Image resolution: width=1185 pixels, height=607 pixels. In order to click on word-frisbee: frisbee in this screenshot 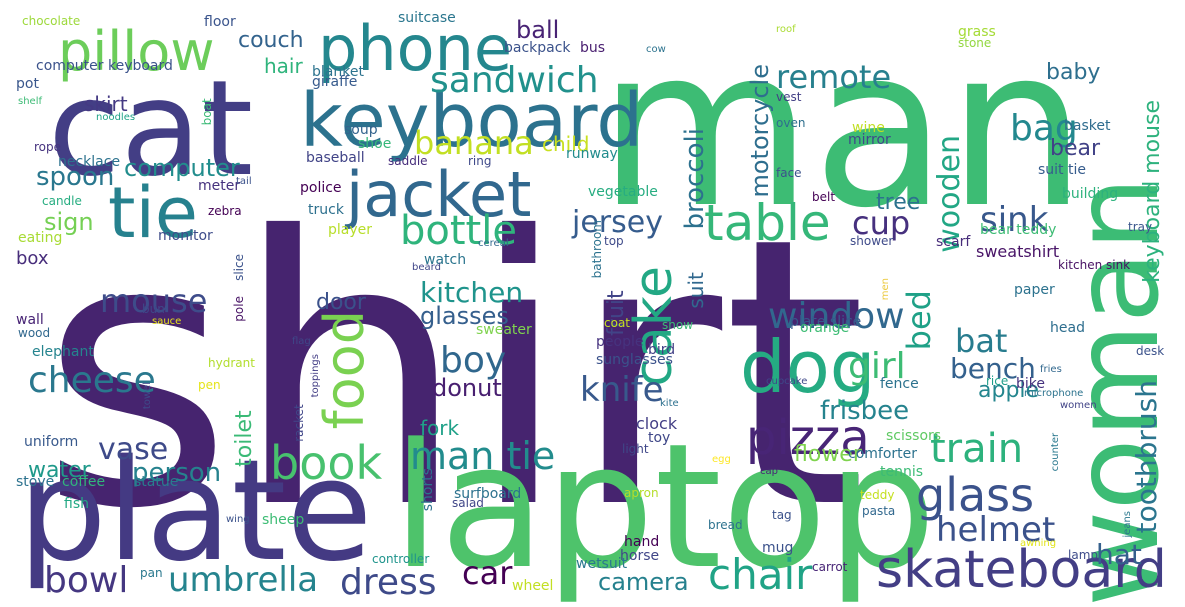, I will do `click(864, 411)`.